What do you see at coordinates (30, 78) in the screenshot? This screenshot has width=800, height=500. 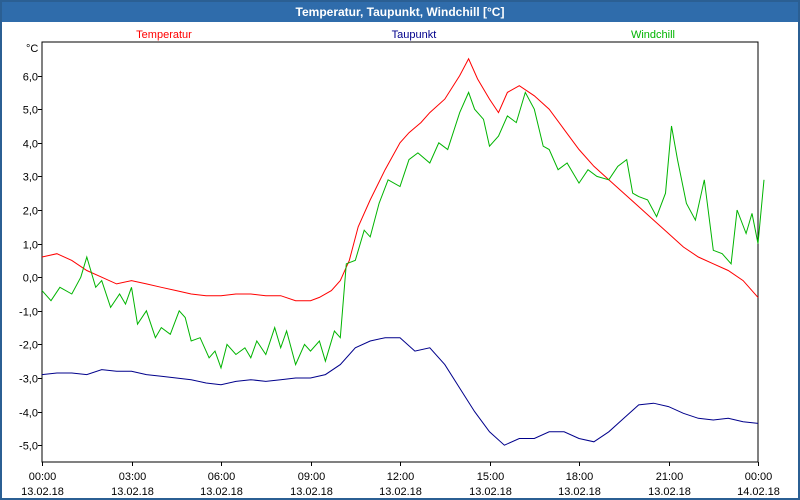 I see `y-tick-label: 6,0` at bounding box center [30, 78].